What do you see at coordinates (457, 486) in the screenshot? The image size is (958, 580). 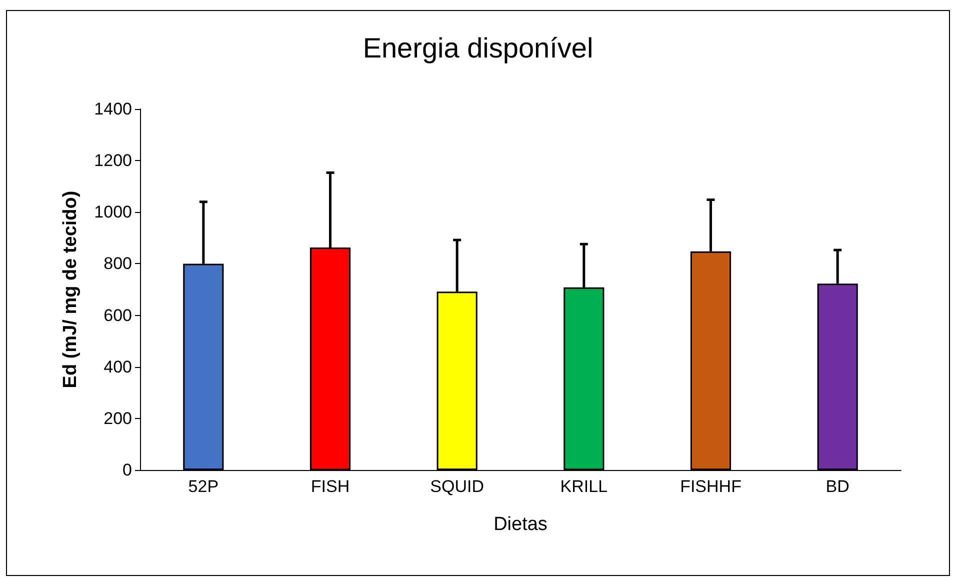 I see `x-tick-label: SQUID` at bounding box center [457, 486].